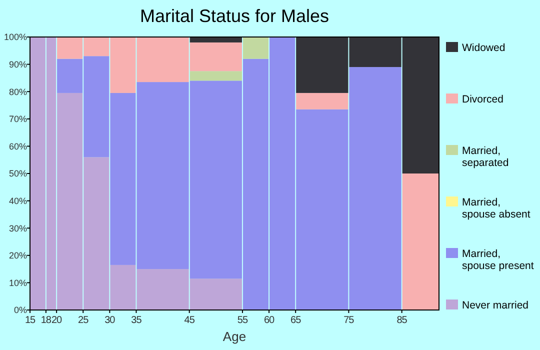 This screenshot has width=540, height=350. What do you see at coordinates (498, 260) in the screenshot?
I see `legend-label: Married, spouse present` at bounding box center [498, 260].